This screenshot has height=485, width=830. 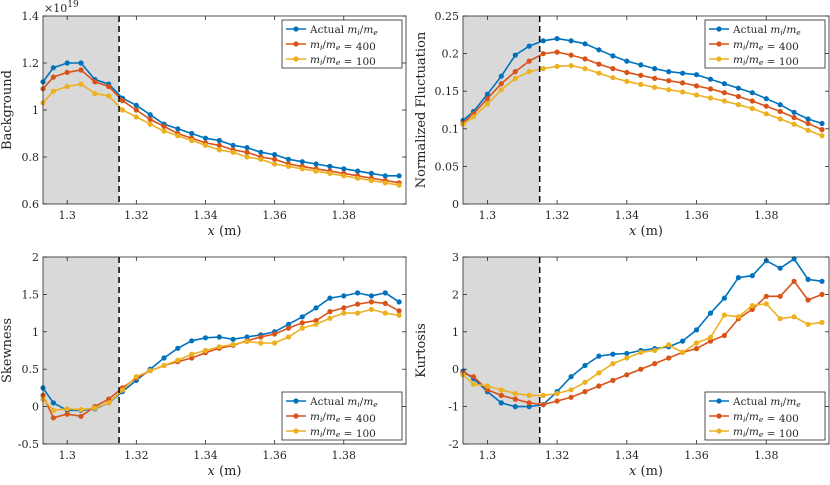 What do you see at coordinates (228, 471) in the screenshot?
I see `x-axis-label-unit: (m)` at bounding box center [228, 471].